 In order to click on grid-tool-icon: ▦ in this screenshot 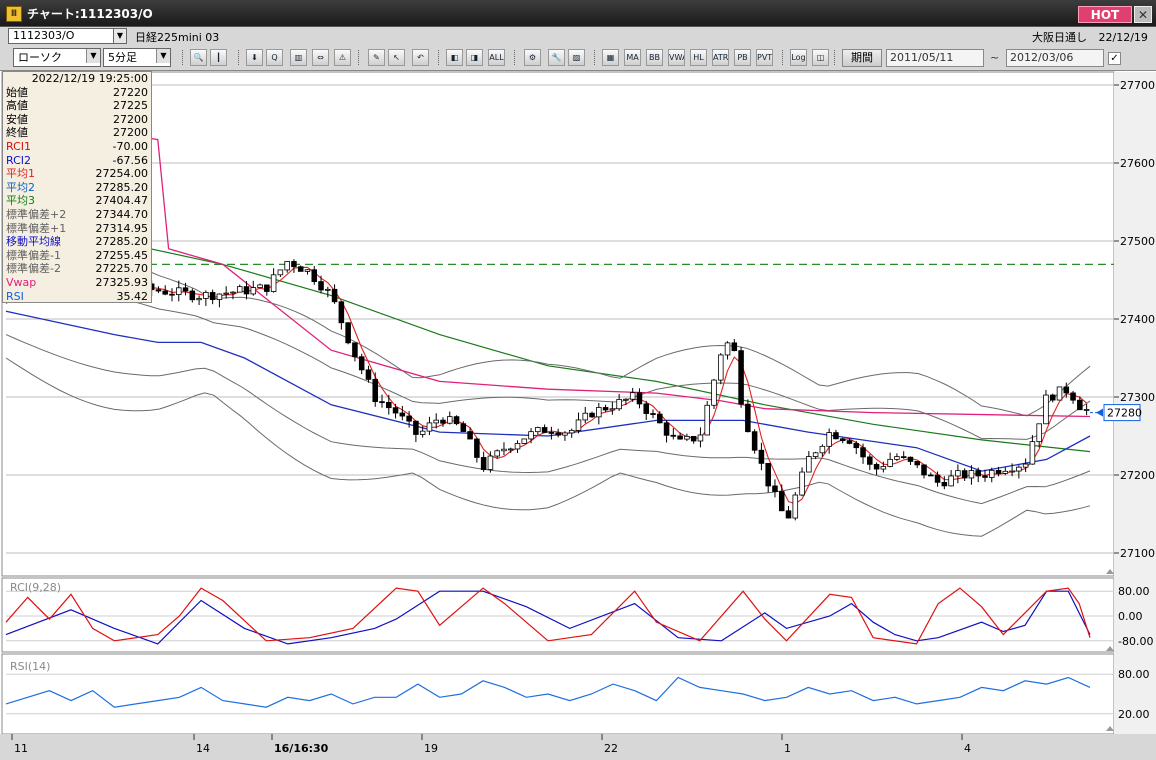, I will do `click(610, 57)`.